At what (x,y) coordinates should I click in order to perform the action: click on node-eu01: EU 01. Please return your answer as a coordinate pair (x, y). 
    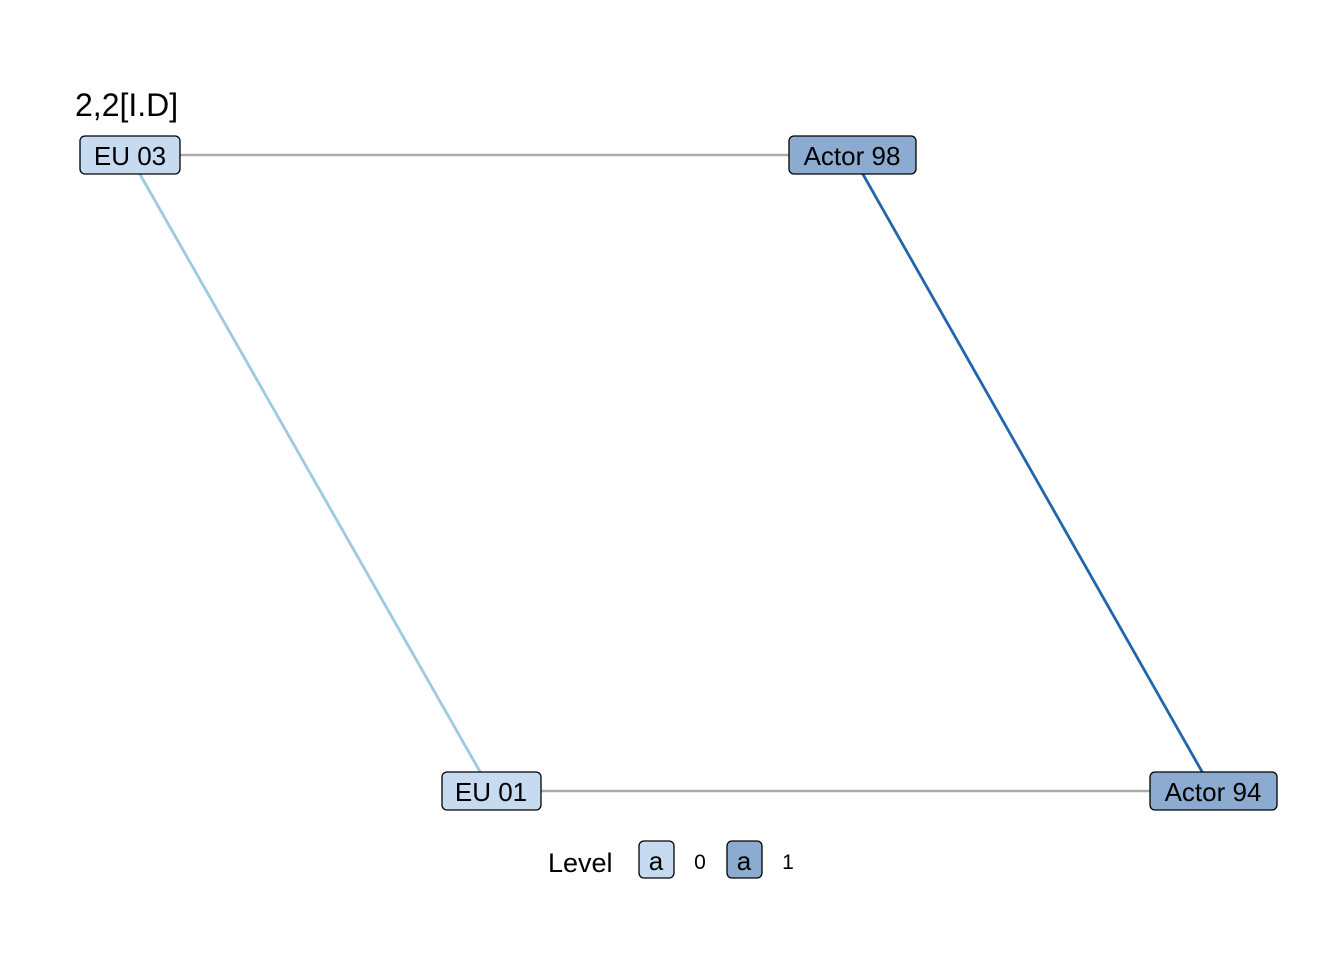
    Looking at the image, I should click on (491, 791).